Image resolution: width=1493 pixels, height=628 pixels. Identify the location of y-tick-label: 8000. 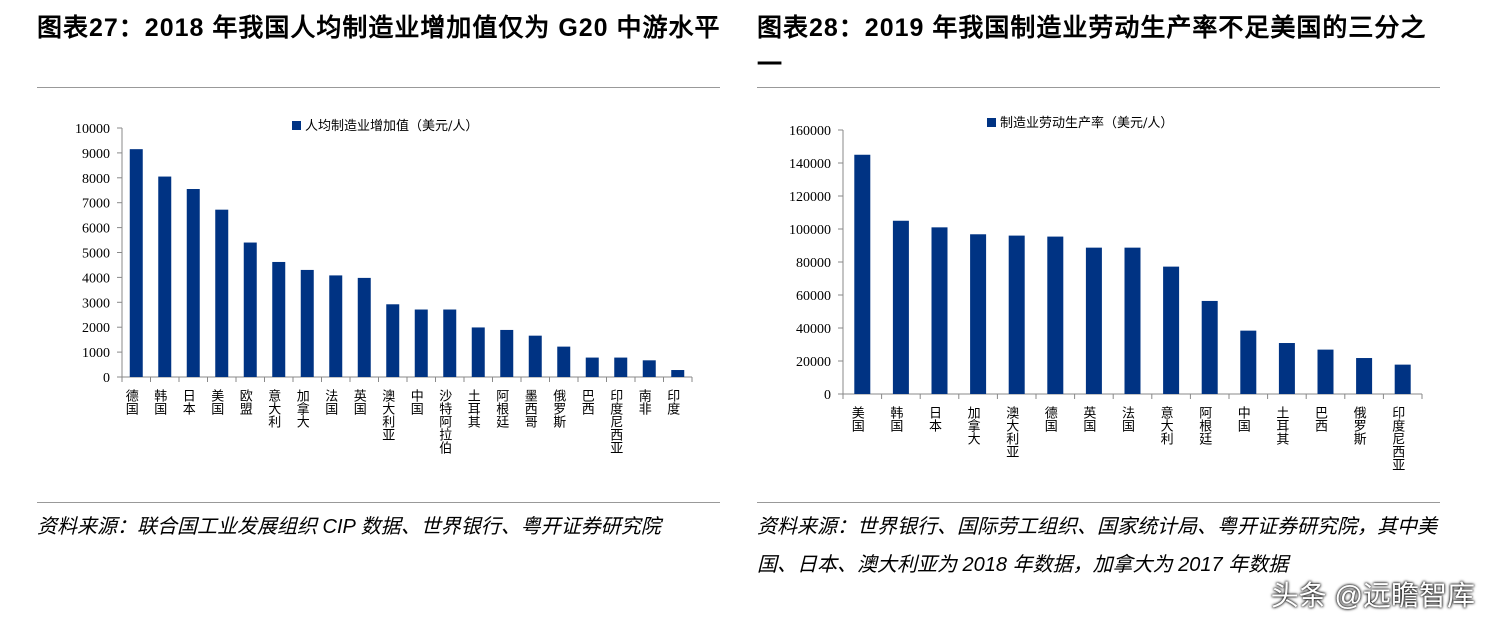
(96, 179).